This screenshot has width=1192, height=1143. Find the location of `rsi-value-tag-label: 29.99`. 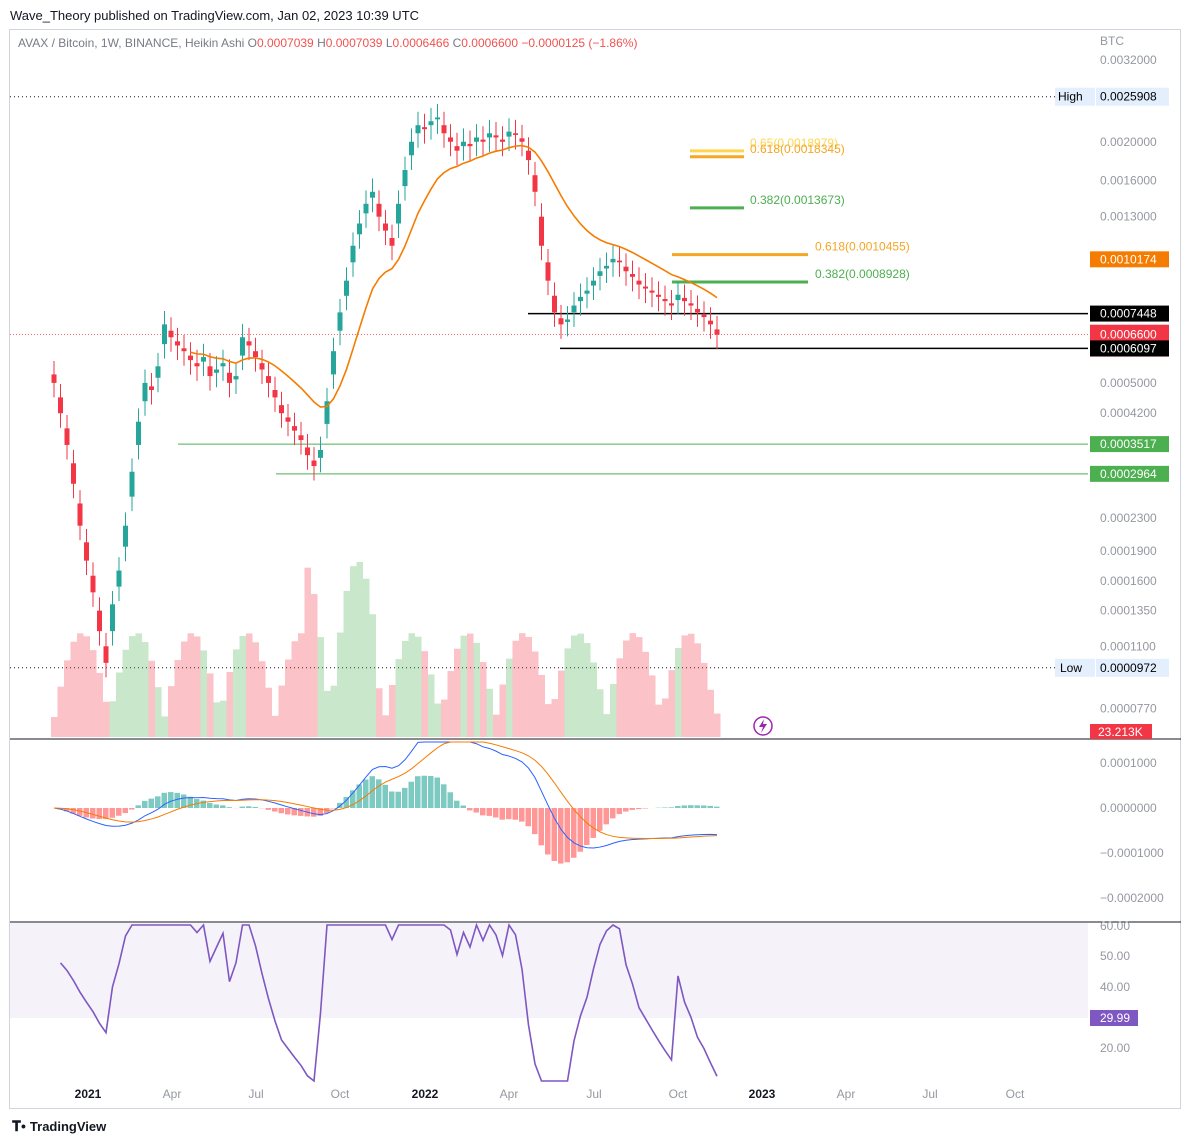

rsi-value-tag-label: 29.99 is located at coordinates (1115, 1018).